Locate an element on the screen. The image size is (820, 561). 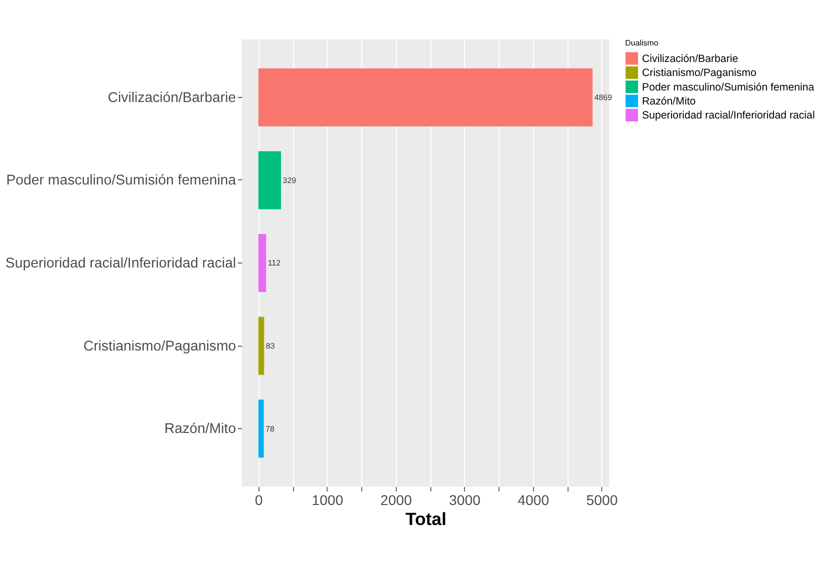
data-label: 329 is located at coordinates (289, 180).